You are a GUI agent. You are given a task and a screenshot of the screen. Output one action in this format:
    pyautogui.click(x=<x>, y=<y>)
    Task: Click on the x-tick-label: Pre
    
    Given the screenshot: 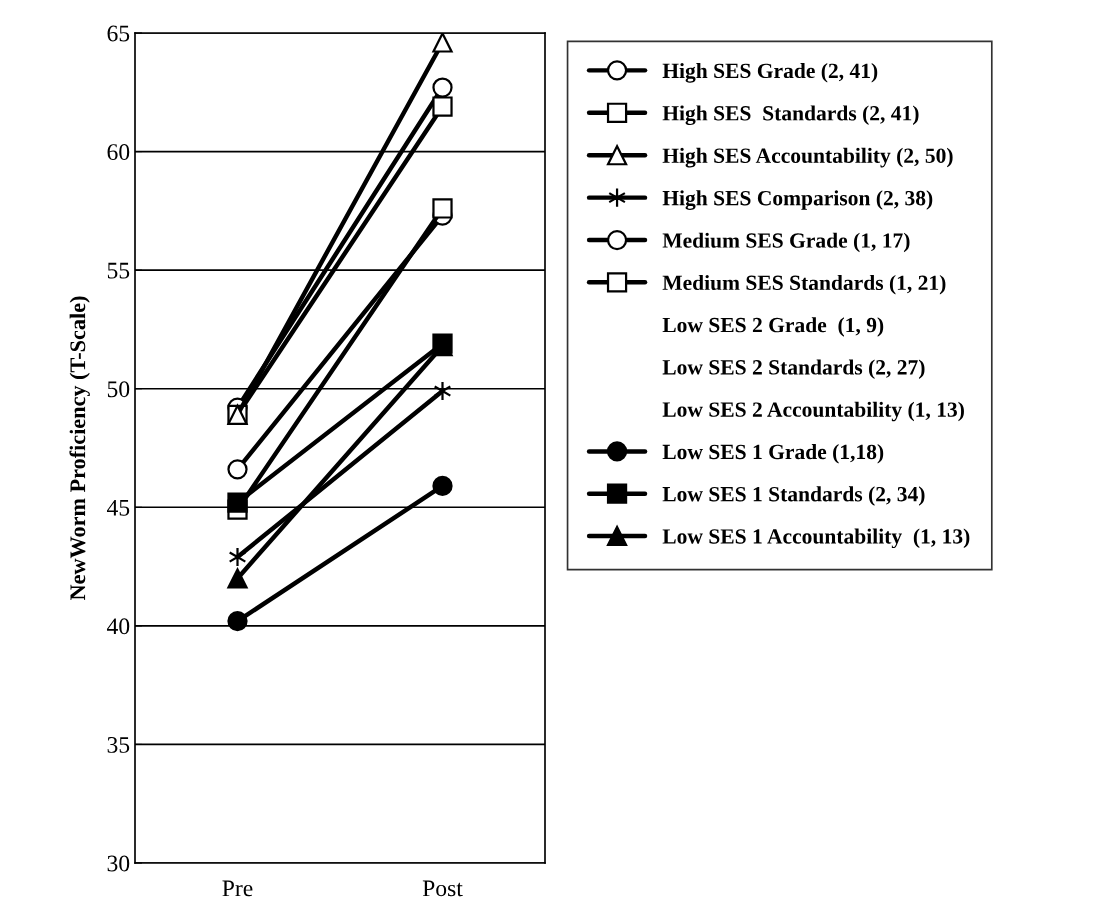 What is the action you would take?
    pyautogui.click(x=237, y=888)
    